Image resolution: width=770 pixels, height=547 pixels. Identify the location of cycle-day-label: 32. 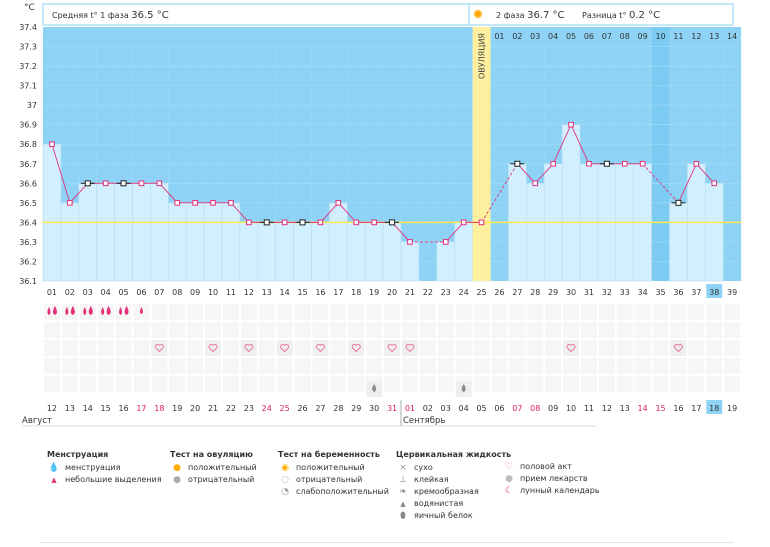
(607, 292).